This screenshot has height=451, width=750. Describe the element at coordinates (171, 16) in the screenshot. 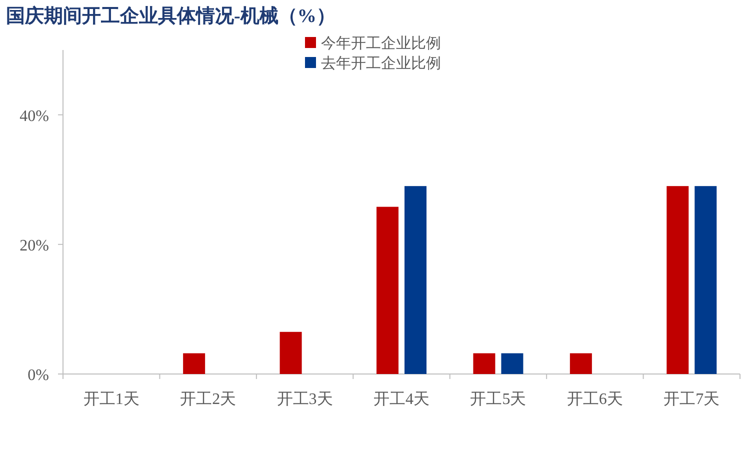

I see `chart-title: 国庆期间开工企业具体情况-机械（%）` at that location.